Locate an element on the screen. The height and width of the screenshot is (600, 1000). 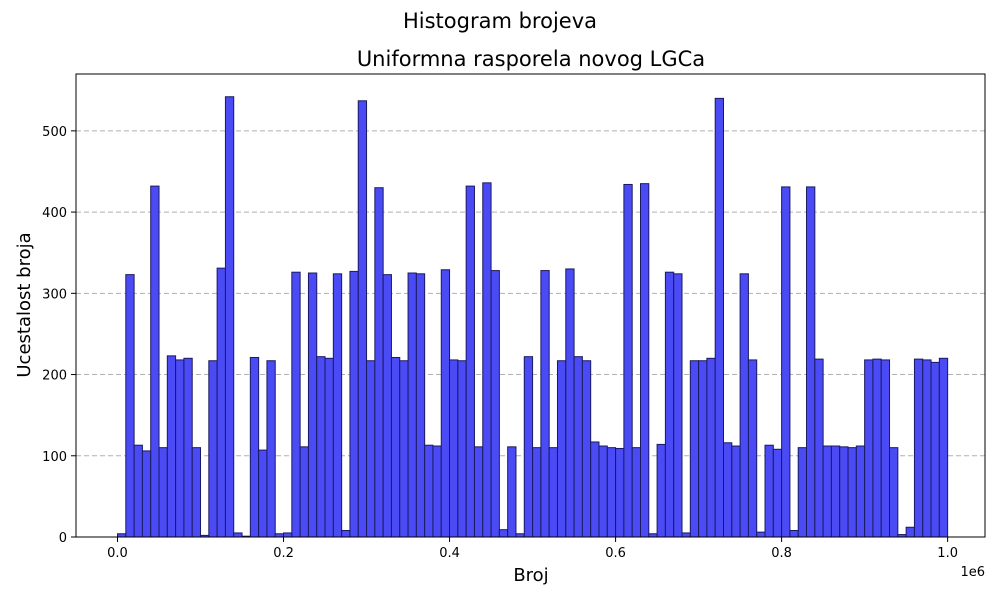
x-axis-ticks: 0.0 0.2 0.4 0.6 0.8 1.0 is located at coordinates (532, 549).